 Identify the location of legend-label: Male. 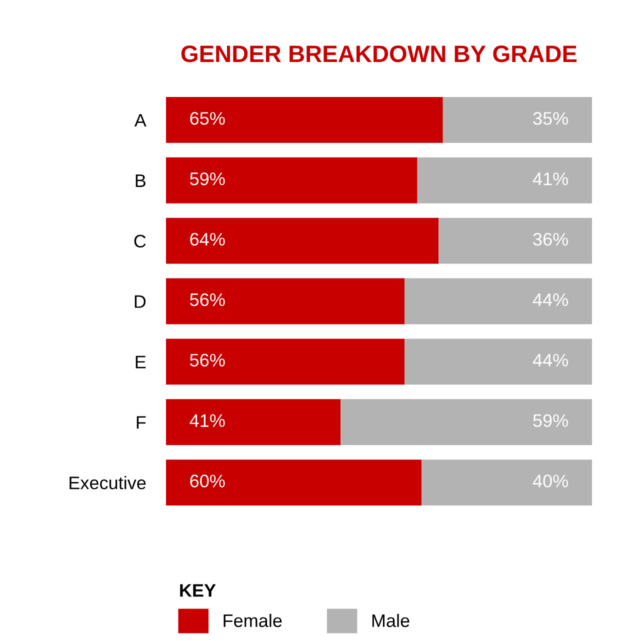
(391, 621).